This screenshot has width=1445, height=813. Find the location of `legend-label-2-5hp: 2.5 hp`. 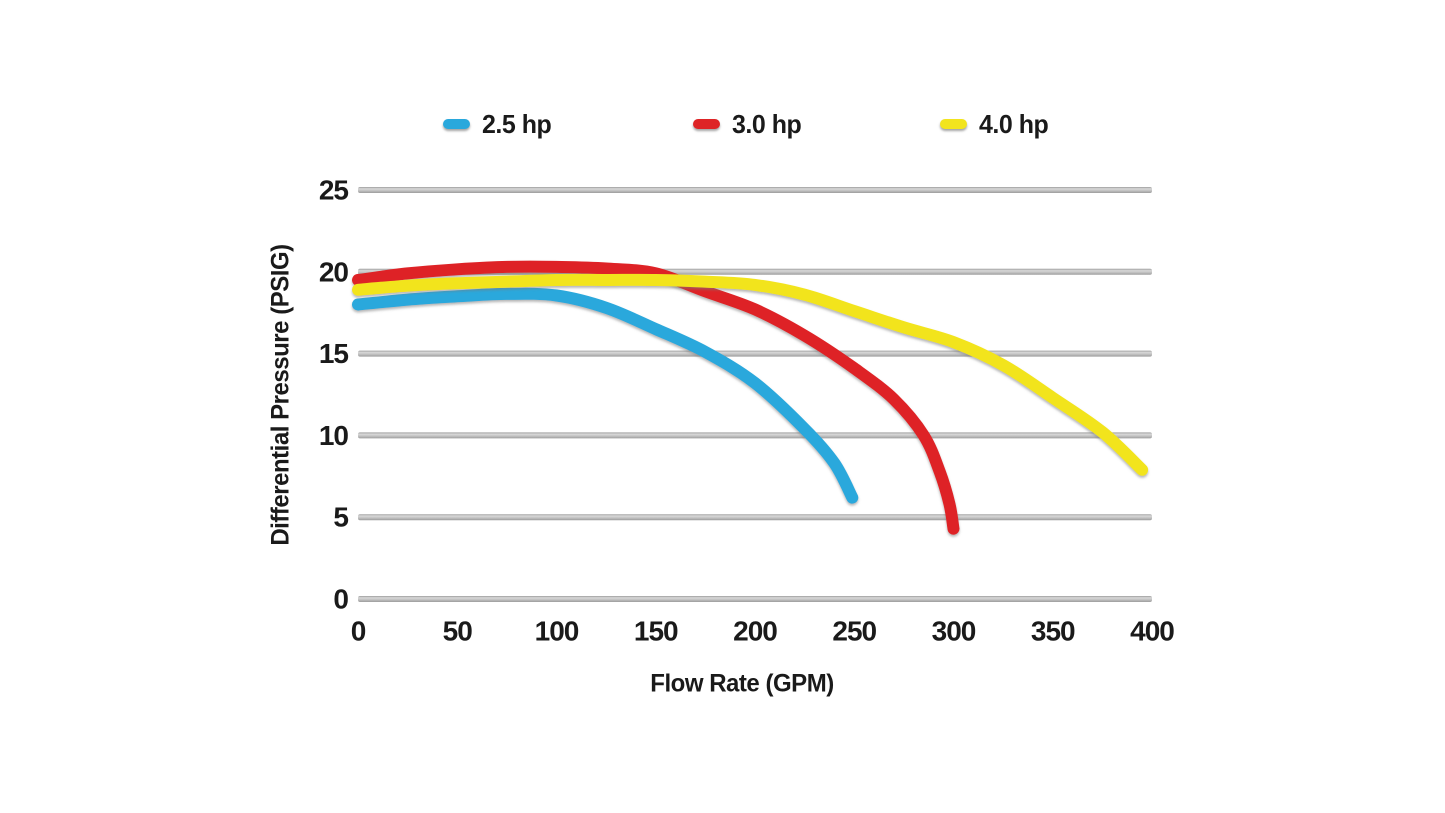

legend-label-2-5hp: 2.5 hp is located at coordinates (517, 124).